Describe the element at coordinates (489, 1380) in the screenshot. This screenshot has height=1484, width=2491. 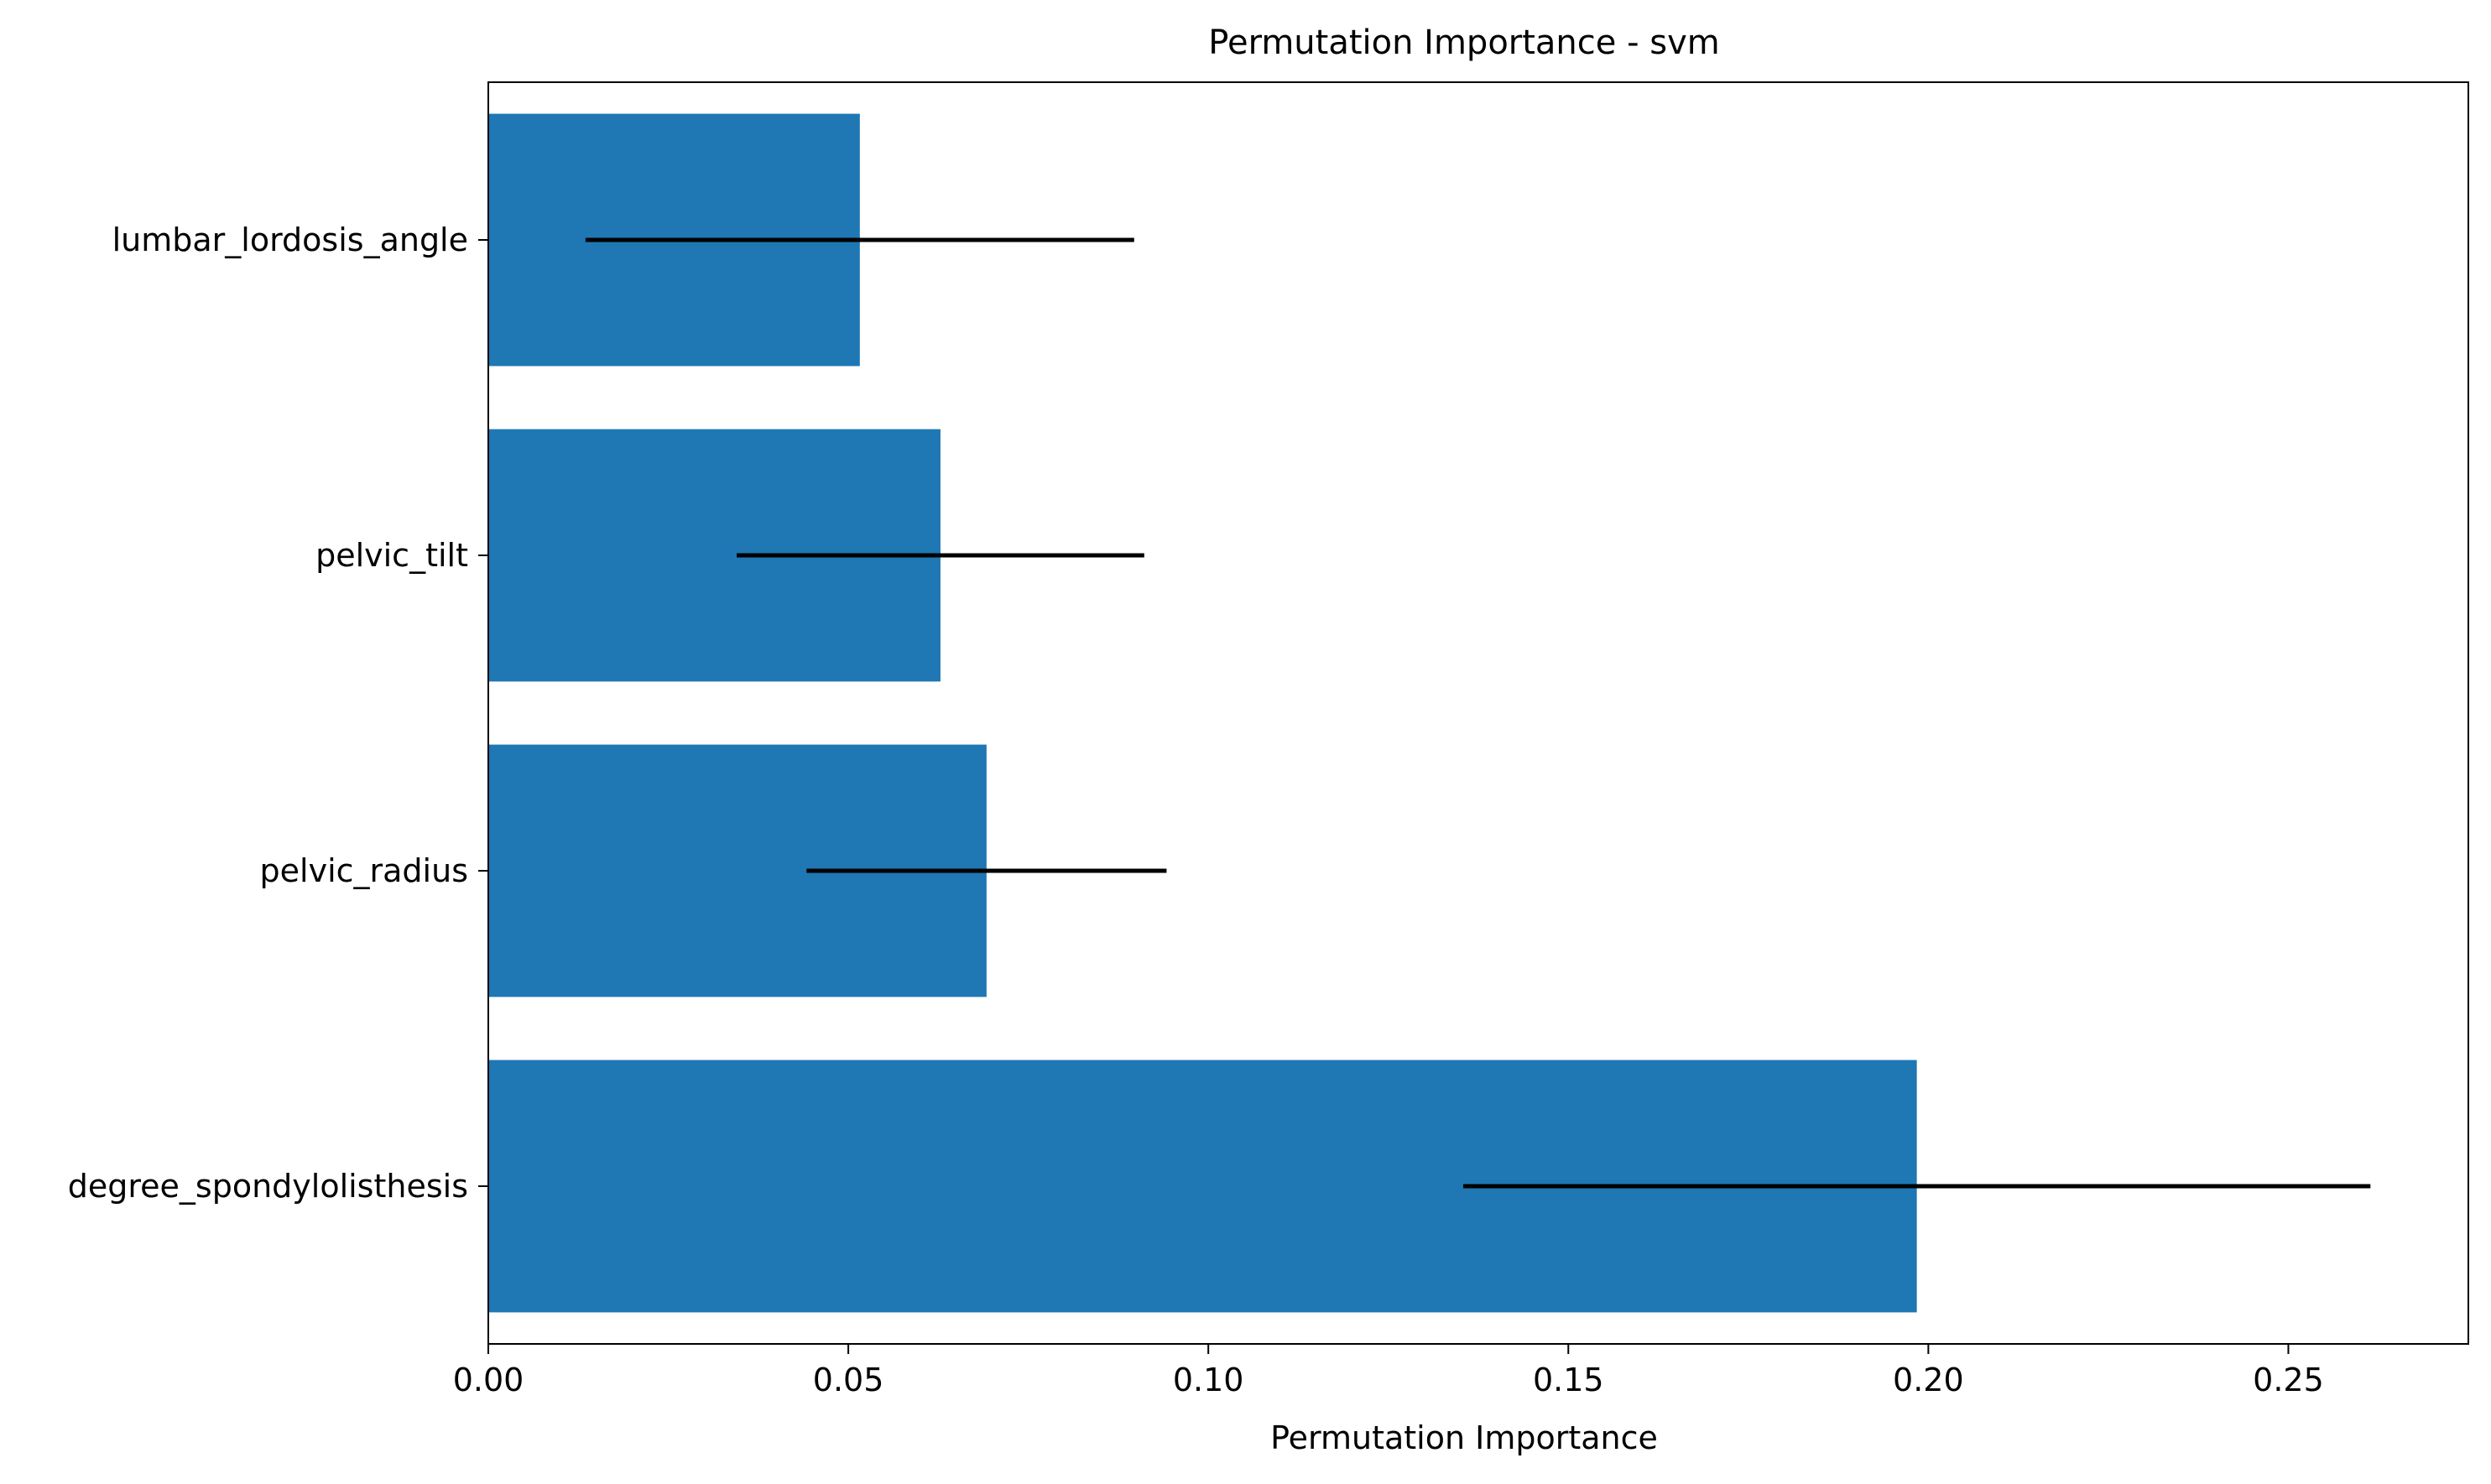
I see `x-tick-label-0.00: 0.00` at that location.